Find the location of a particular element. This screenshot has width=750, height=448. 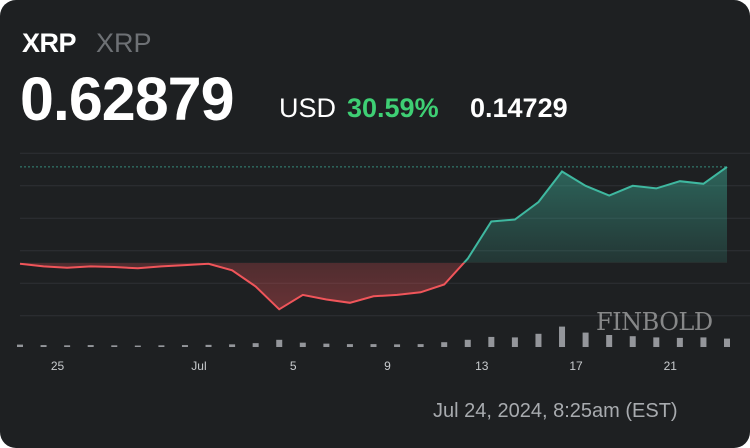

area-fill-down is located at coordinates (373, 286).